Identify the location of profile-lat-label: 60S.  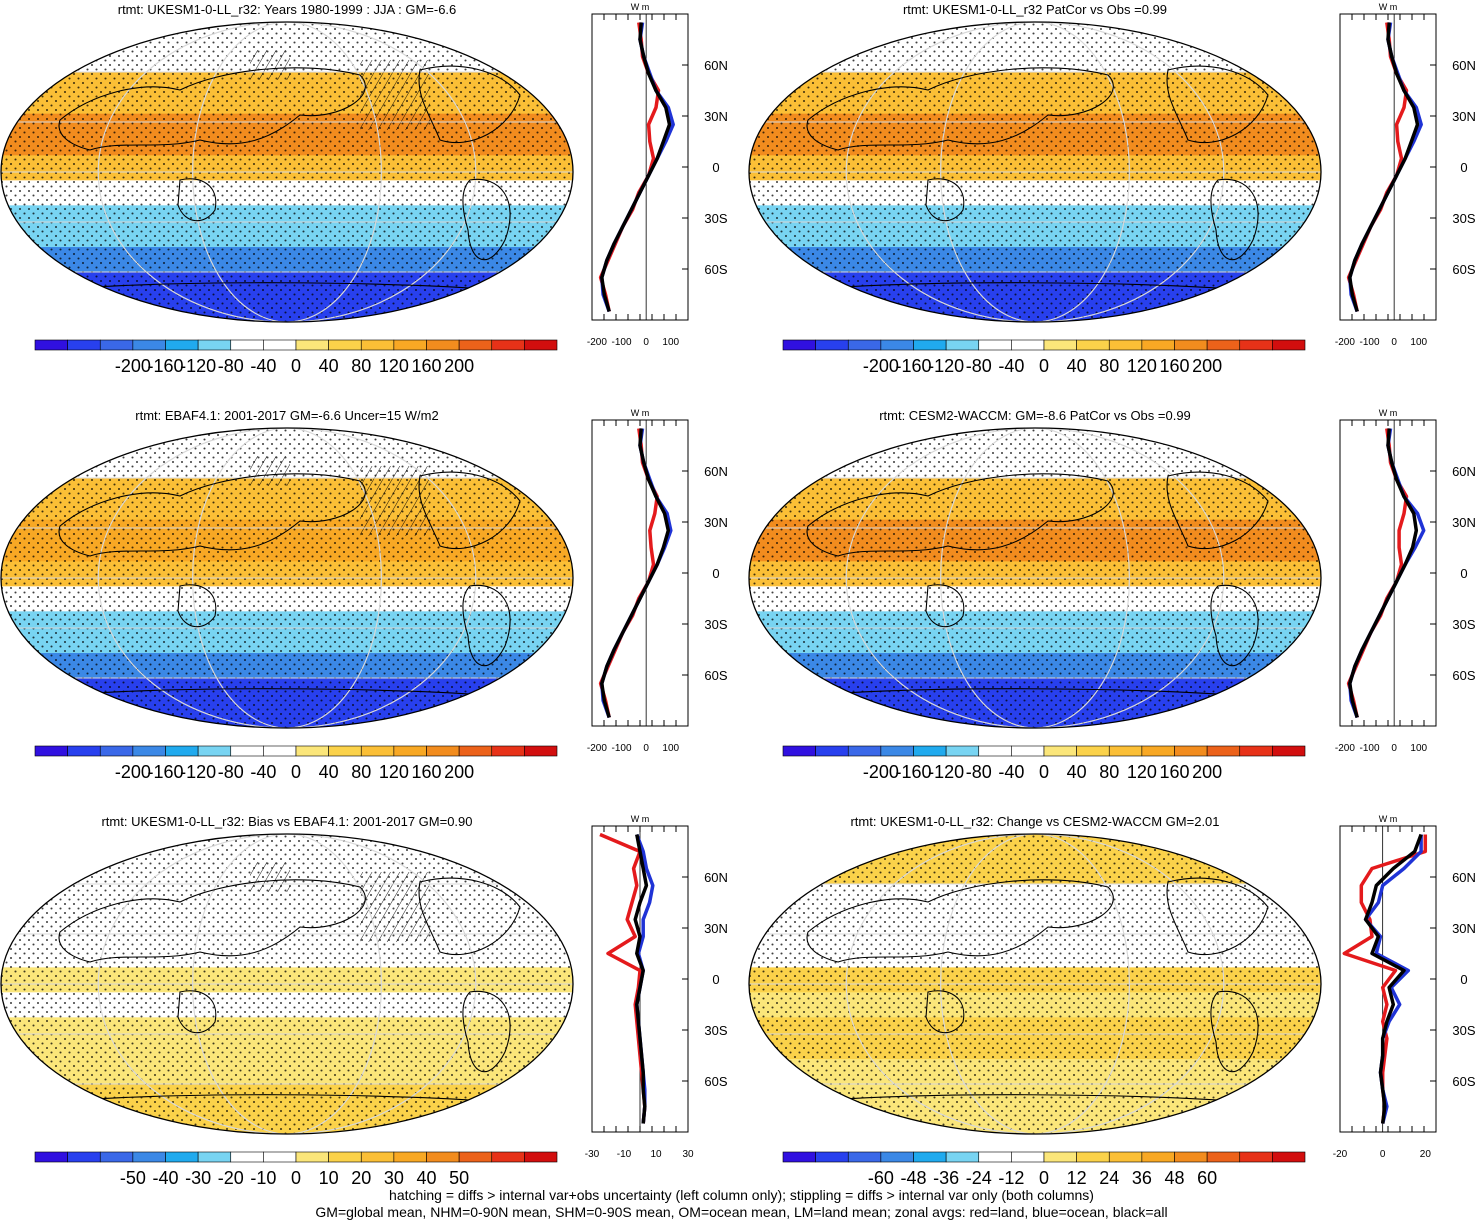
(715, 269).